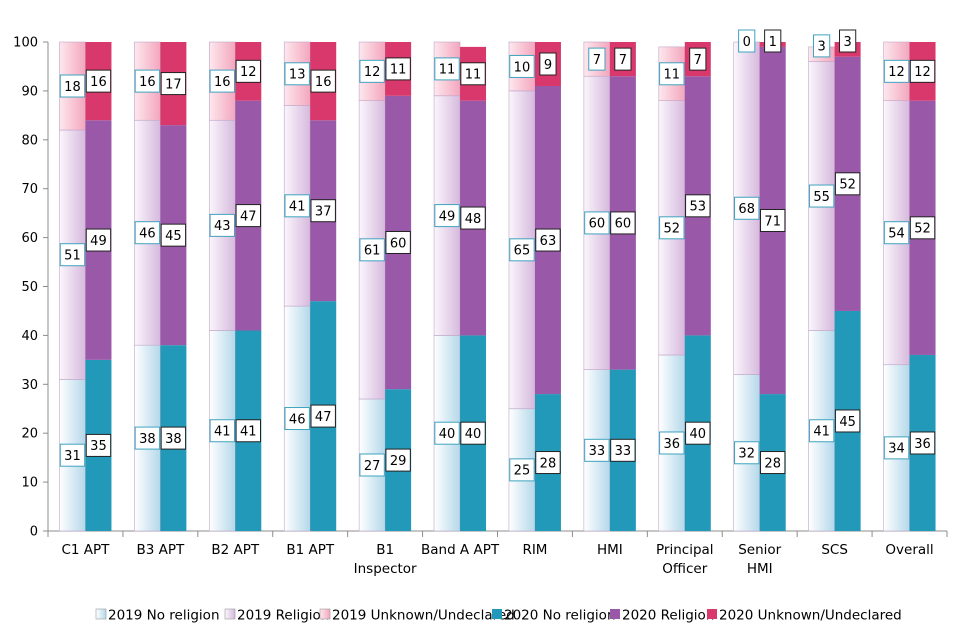 The image size is (960, 640). I want to click on x-tick-label-principal-officer: Officer, so click(684, 569).